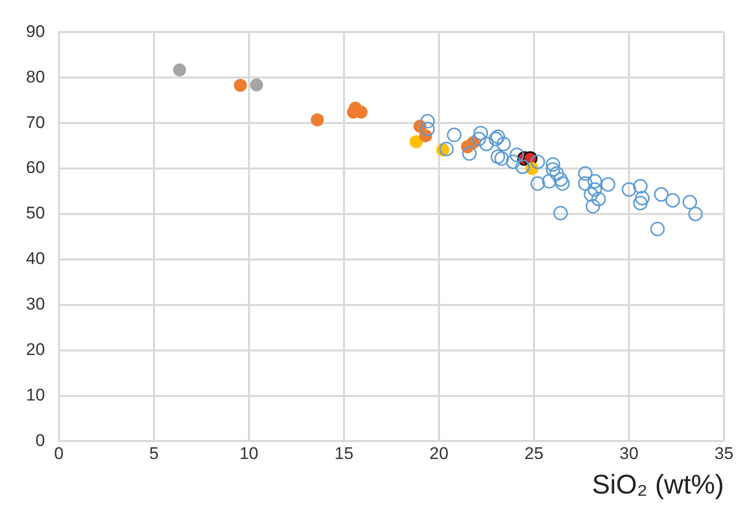  I want to click on x-tick-label: 0, so click(59, 454).